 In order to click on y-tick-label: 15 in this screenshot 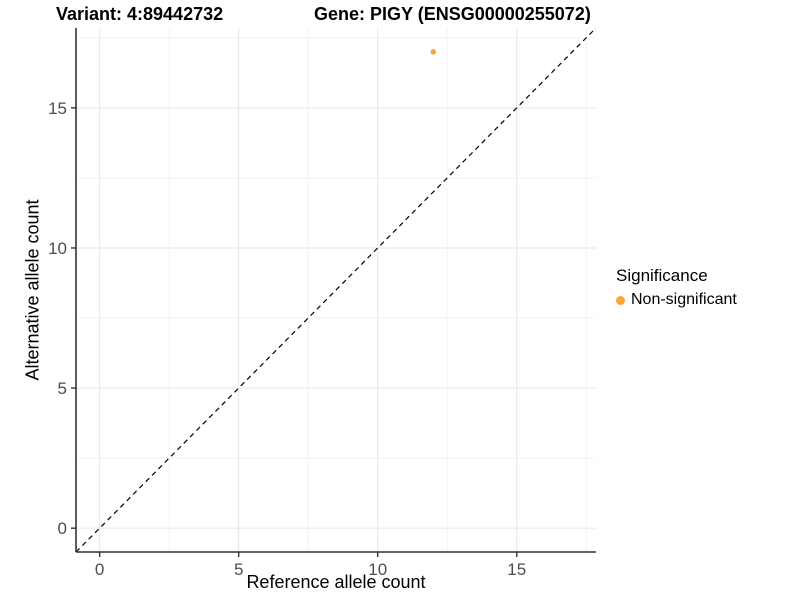, I will do `click(57, 108)`.